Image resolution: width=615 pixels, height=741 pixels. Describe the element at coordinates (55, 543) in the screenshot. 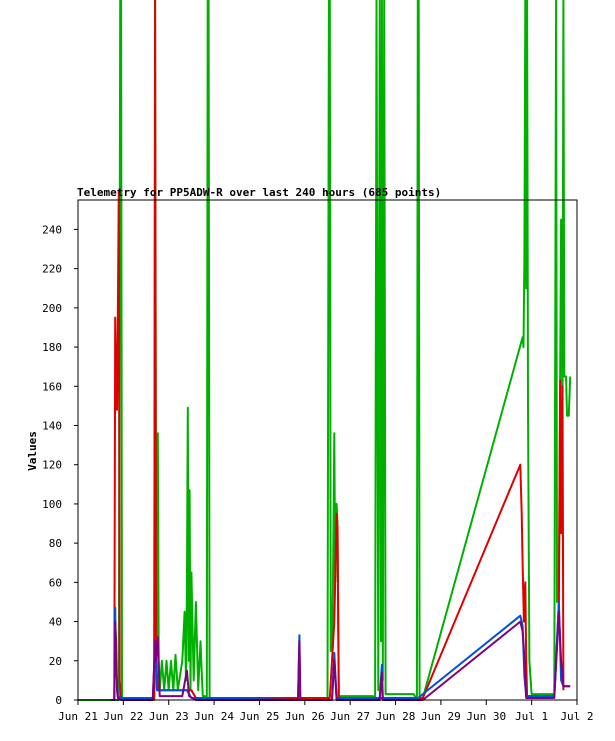

I see `y-tick-label: 80` at that location.